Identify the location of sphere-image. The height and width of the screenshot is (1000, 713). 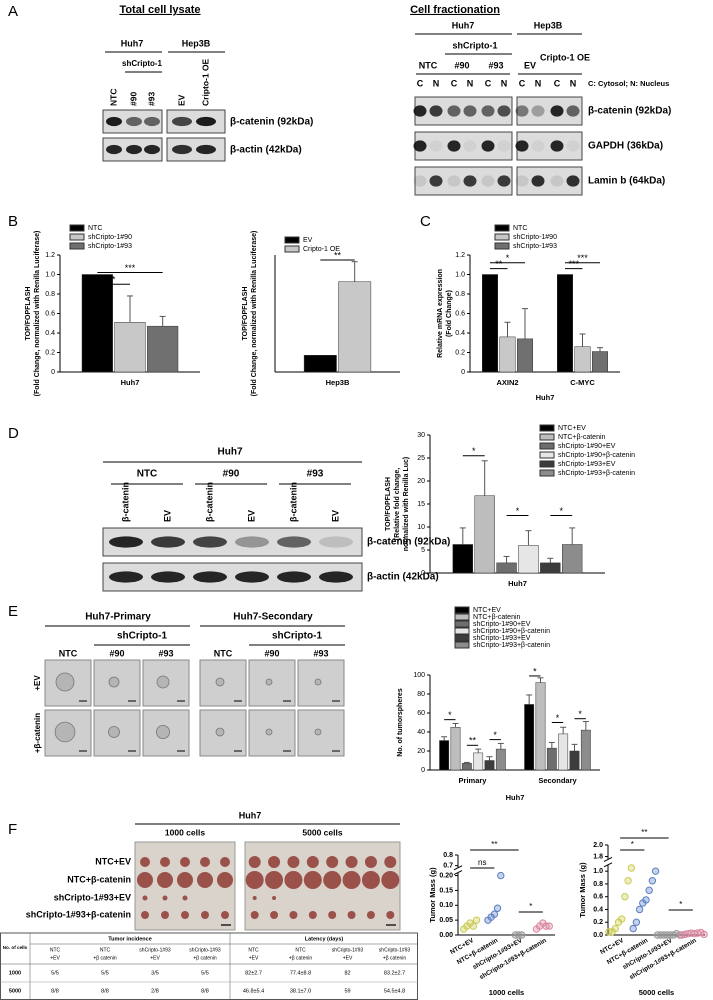
(68, 683).